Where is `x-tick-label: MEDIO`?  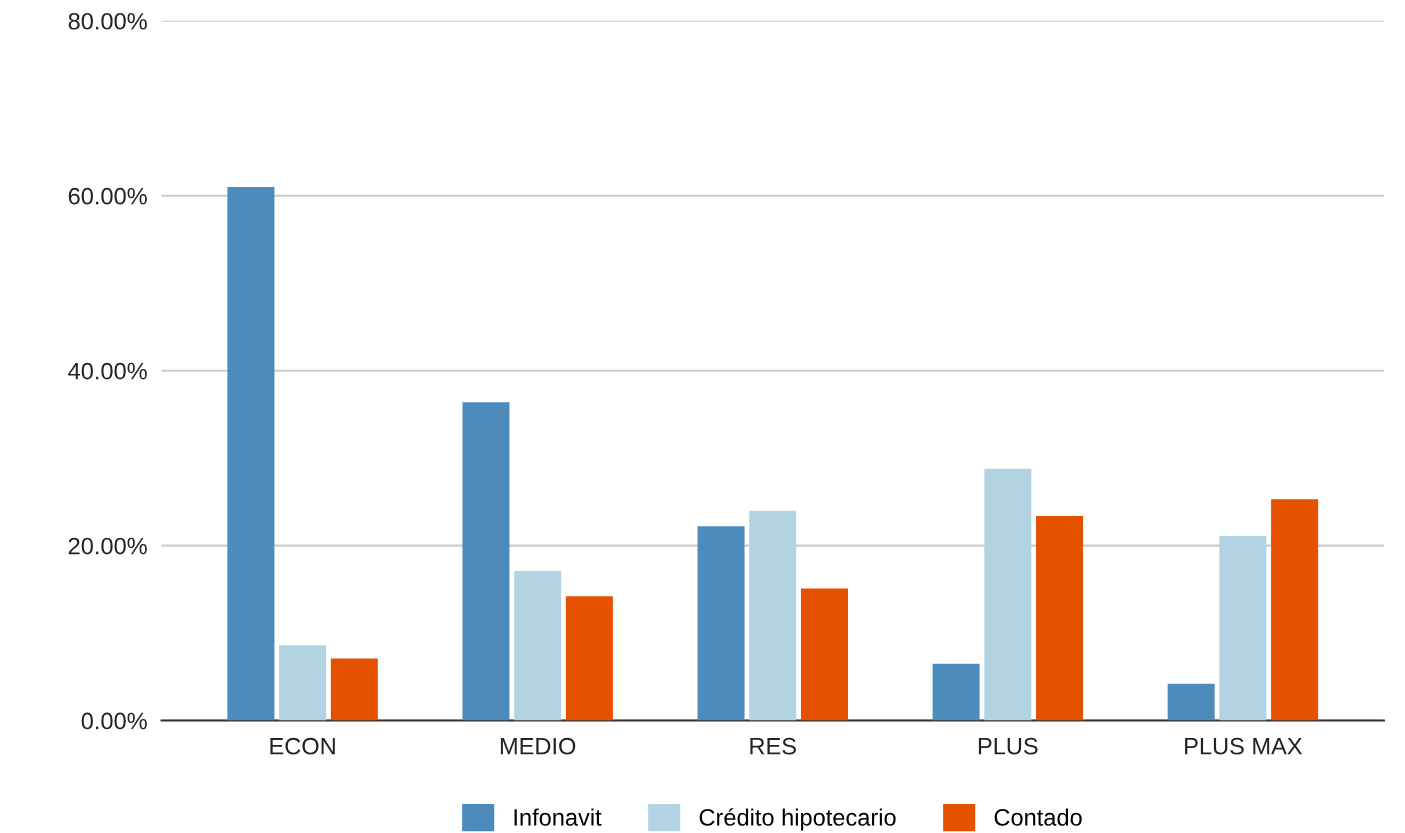
x-tick-label: MEDIO is located at coordinates (538, 746).